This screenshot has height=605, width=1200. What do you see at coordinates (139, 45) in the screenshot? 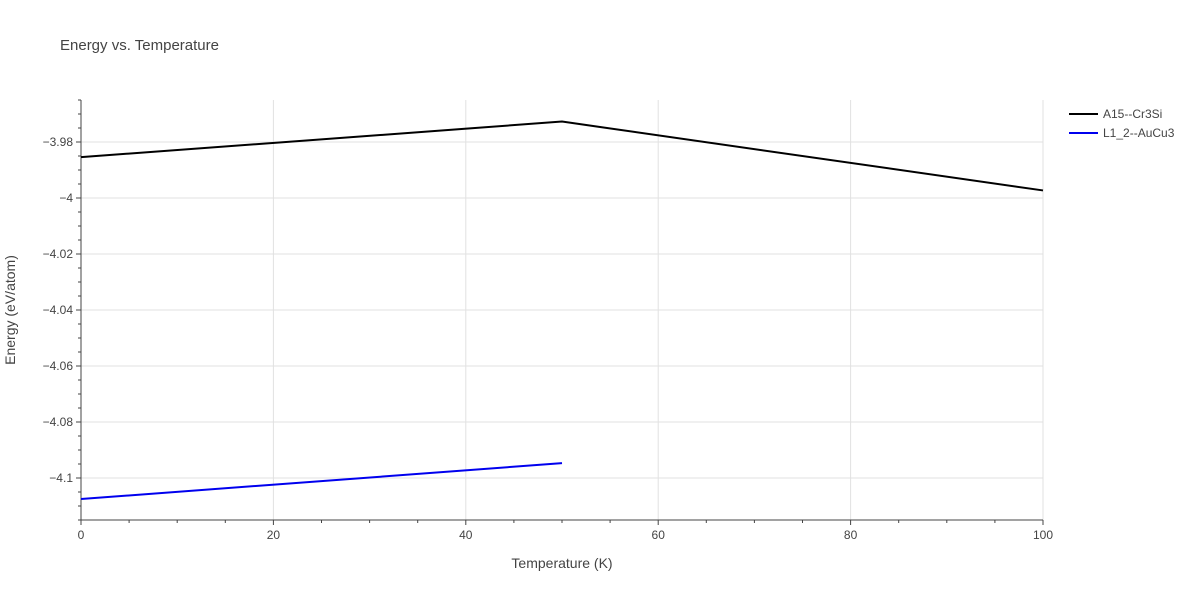
I see `chart-title: Energy vs. Temperature` at bounding box center [139, 45].